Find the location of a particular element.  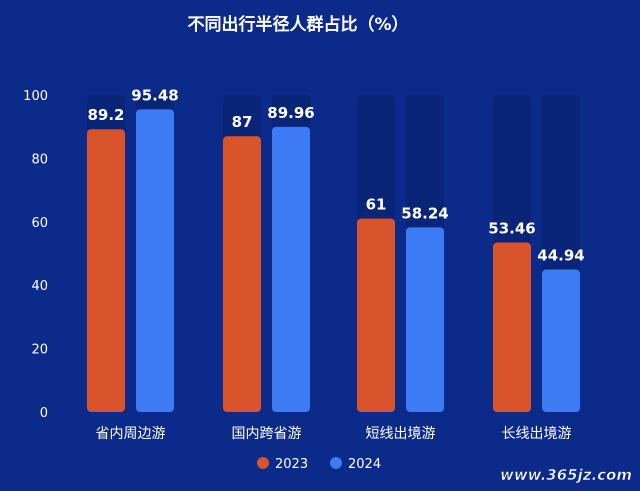

data-label: 58.24 is located at coordinates (424, 213).